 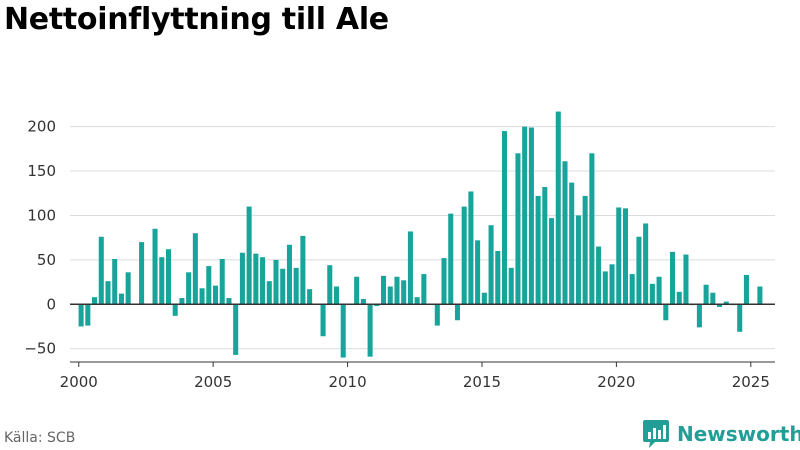 I want to click on x-tick-label: 2010, so click(x=347, y=382).